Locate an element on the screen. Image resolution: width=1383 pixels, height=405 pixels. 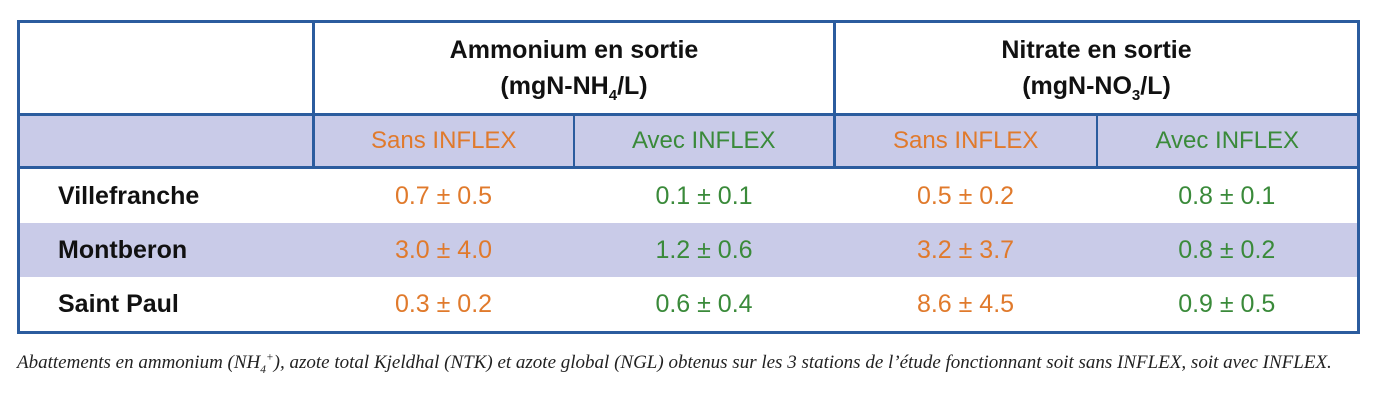
site-name: Villefranche is located at coordinates (129, 195).